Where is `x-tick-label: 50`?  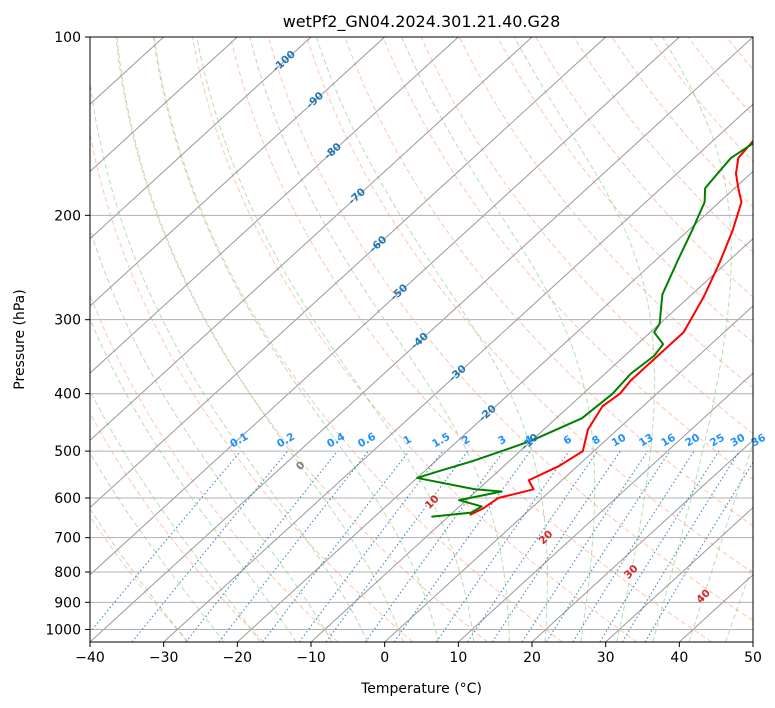 x-tick-label: 50 is located at coordinates (753, 658).